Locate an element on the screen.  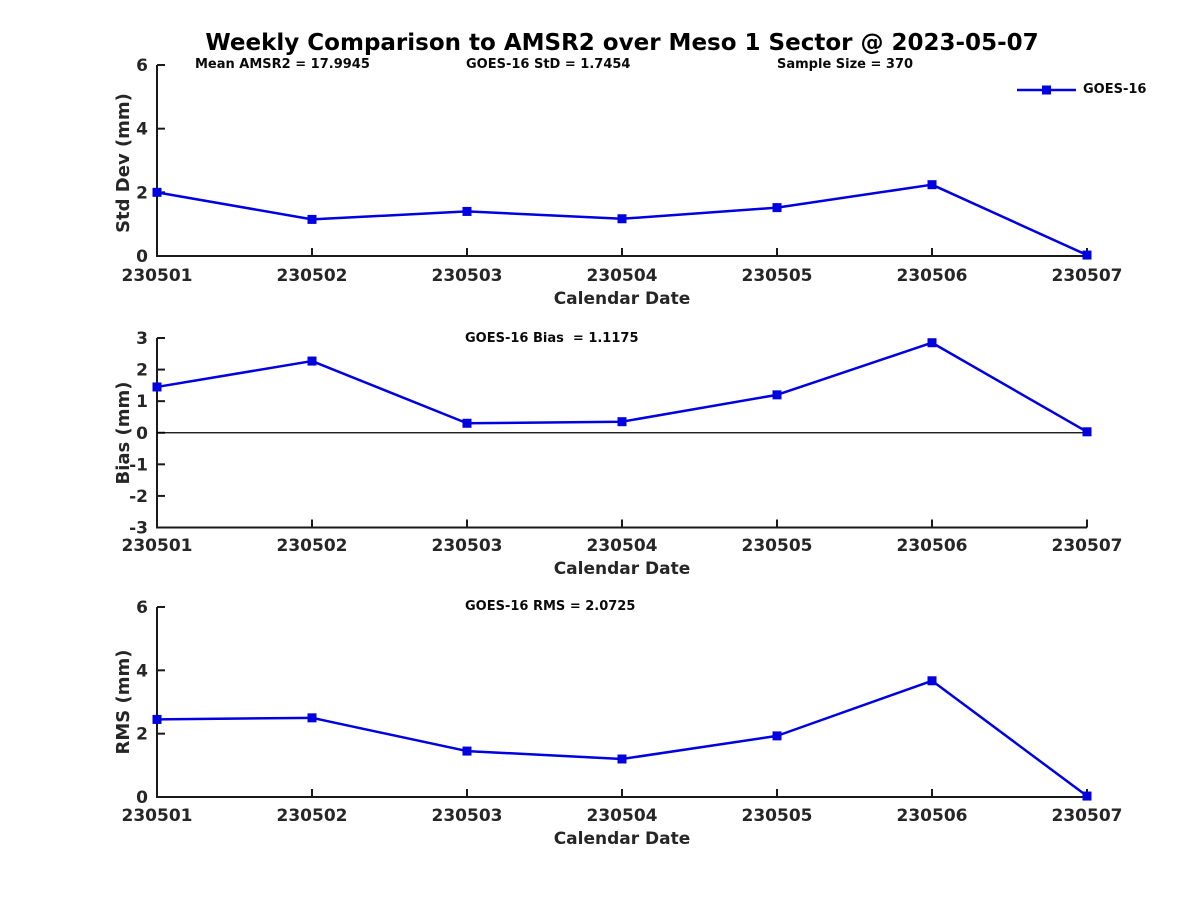
y-tick-label: 1 is located at coordinates (142, 402).